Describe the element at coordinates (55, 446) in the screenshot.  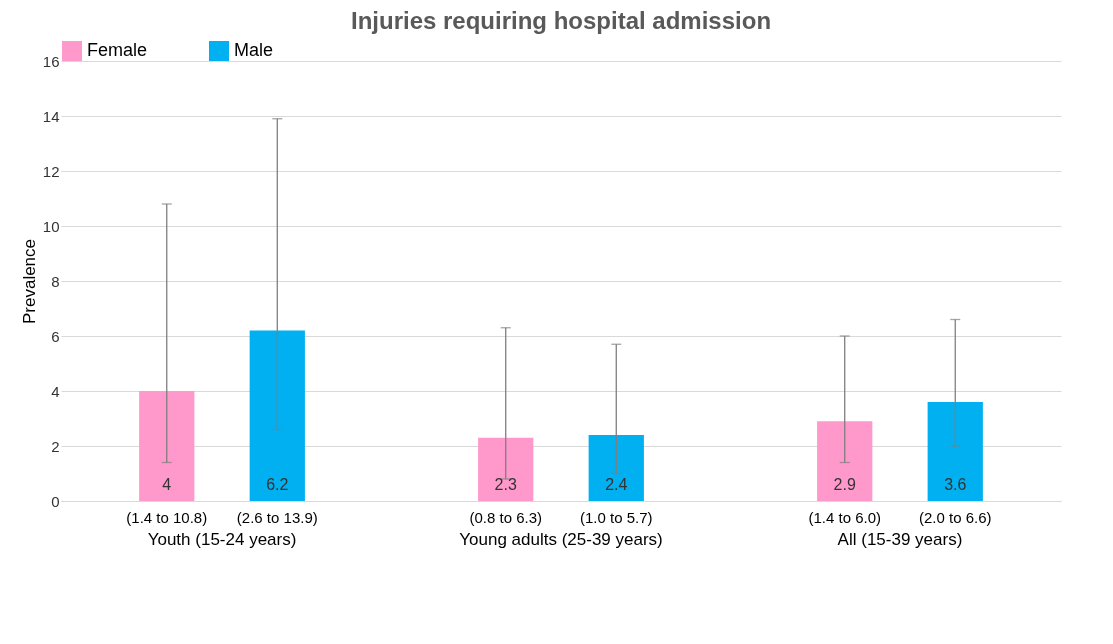
I see `y-tick-label: 2` at that location.